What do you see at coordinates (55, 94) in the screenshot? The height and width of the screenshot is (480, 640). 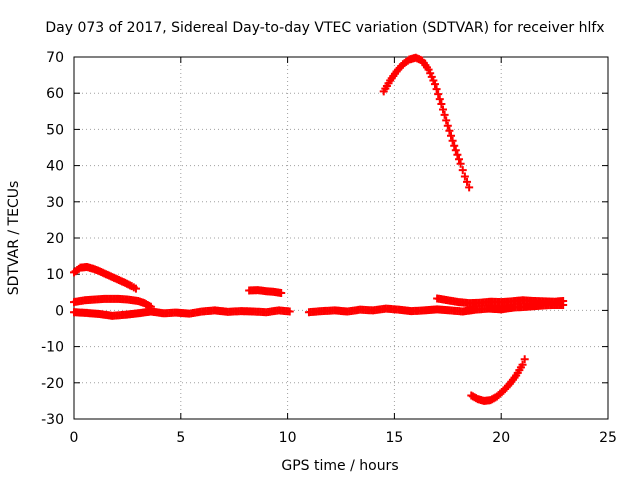 I see `y-tick-label: 60` at bounding box center [55, 94].